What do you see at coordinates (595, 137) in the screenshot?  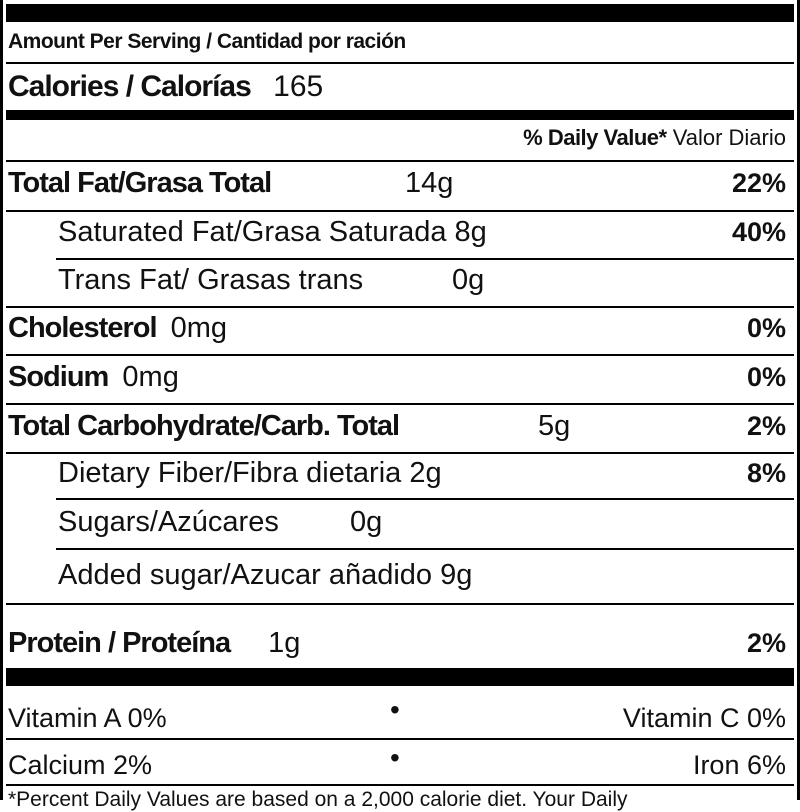 I see `daily-value-en: % Daily Value*` at bounding box center [595, 137].